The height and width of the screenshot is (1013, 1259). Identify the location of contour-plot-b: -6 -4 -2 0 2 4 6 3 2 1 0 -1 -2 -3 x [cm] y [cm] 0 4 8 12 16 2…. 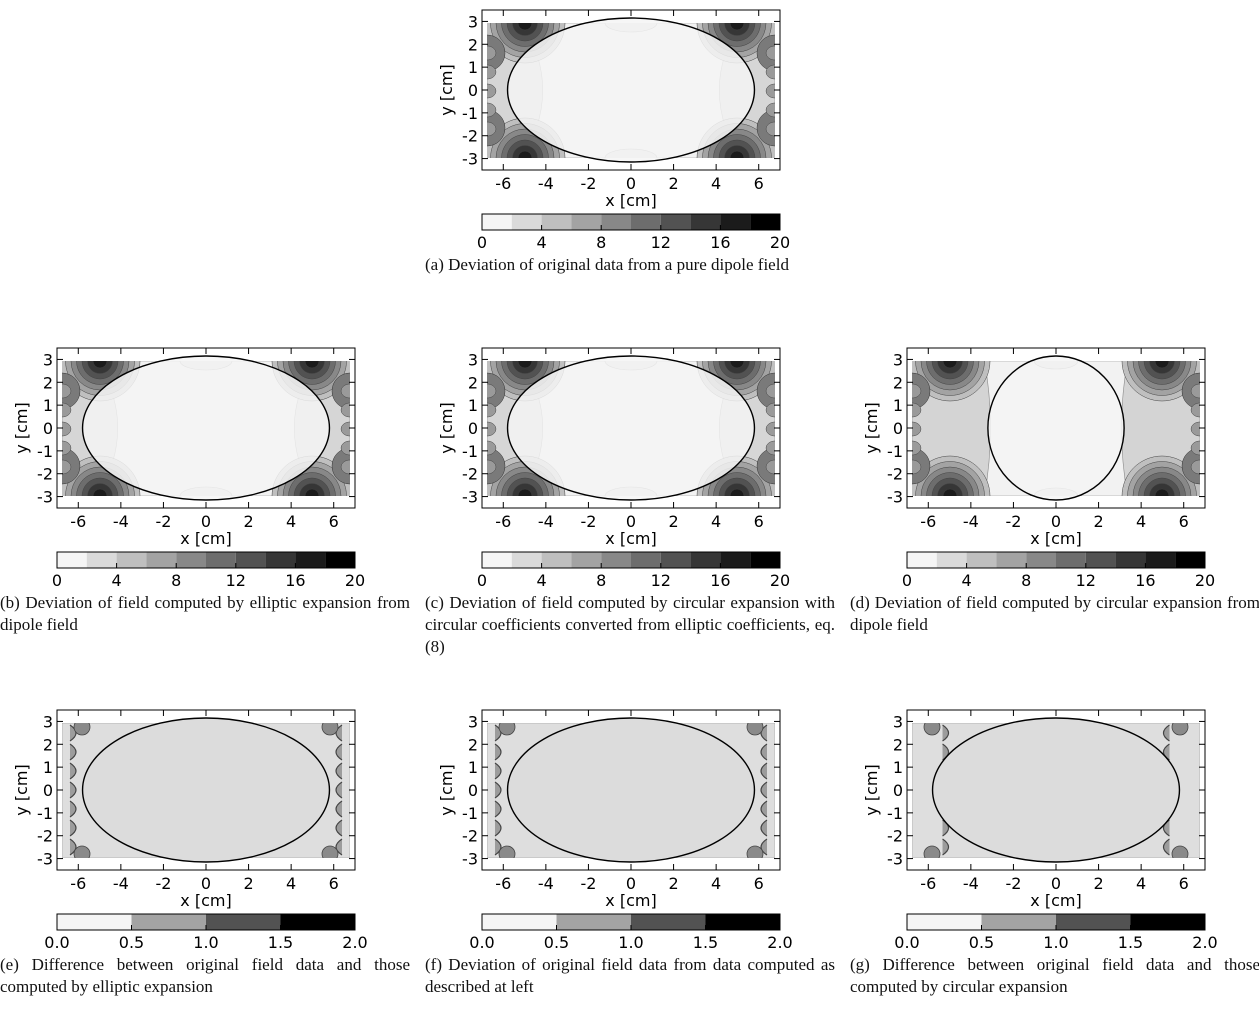
(188, 468).